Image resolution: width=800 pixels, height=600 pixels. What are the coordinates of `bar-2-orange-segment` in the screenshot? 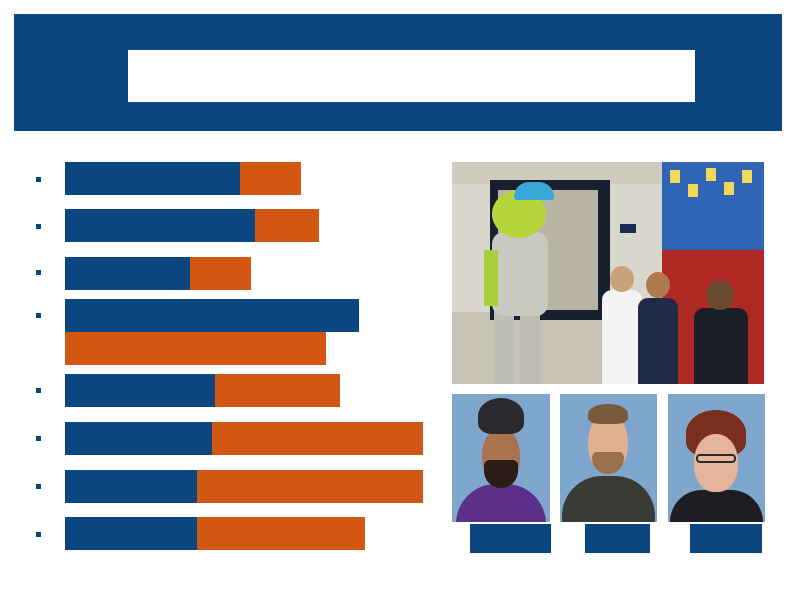 It's located at (287, 225).